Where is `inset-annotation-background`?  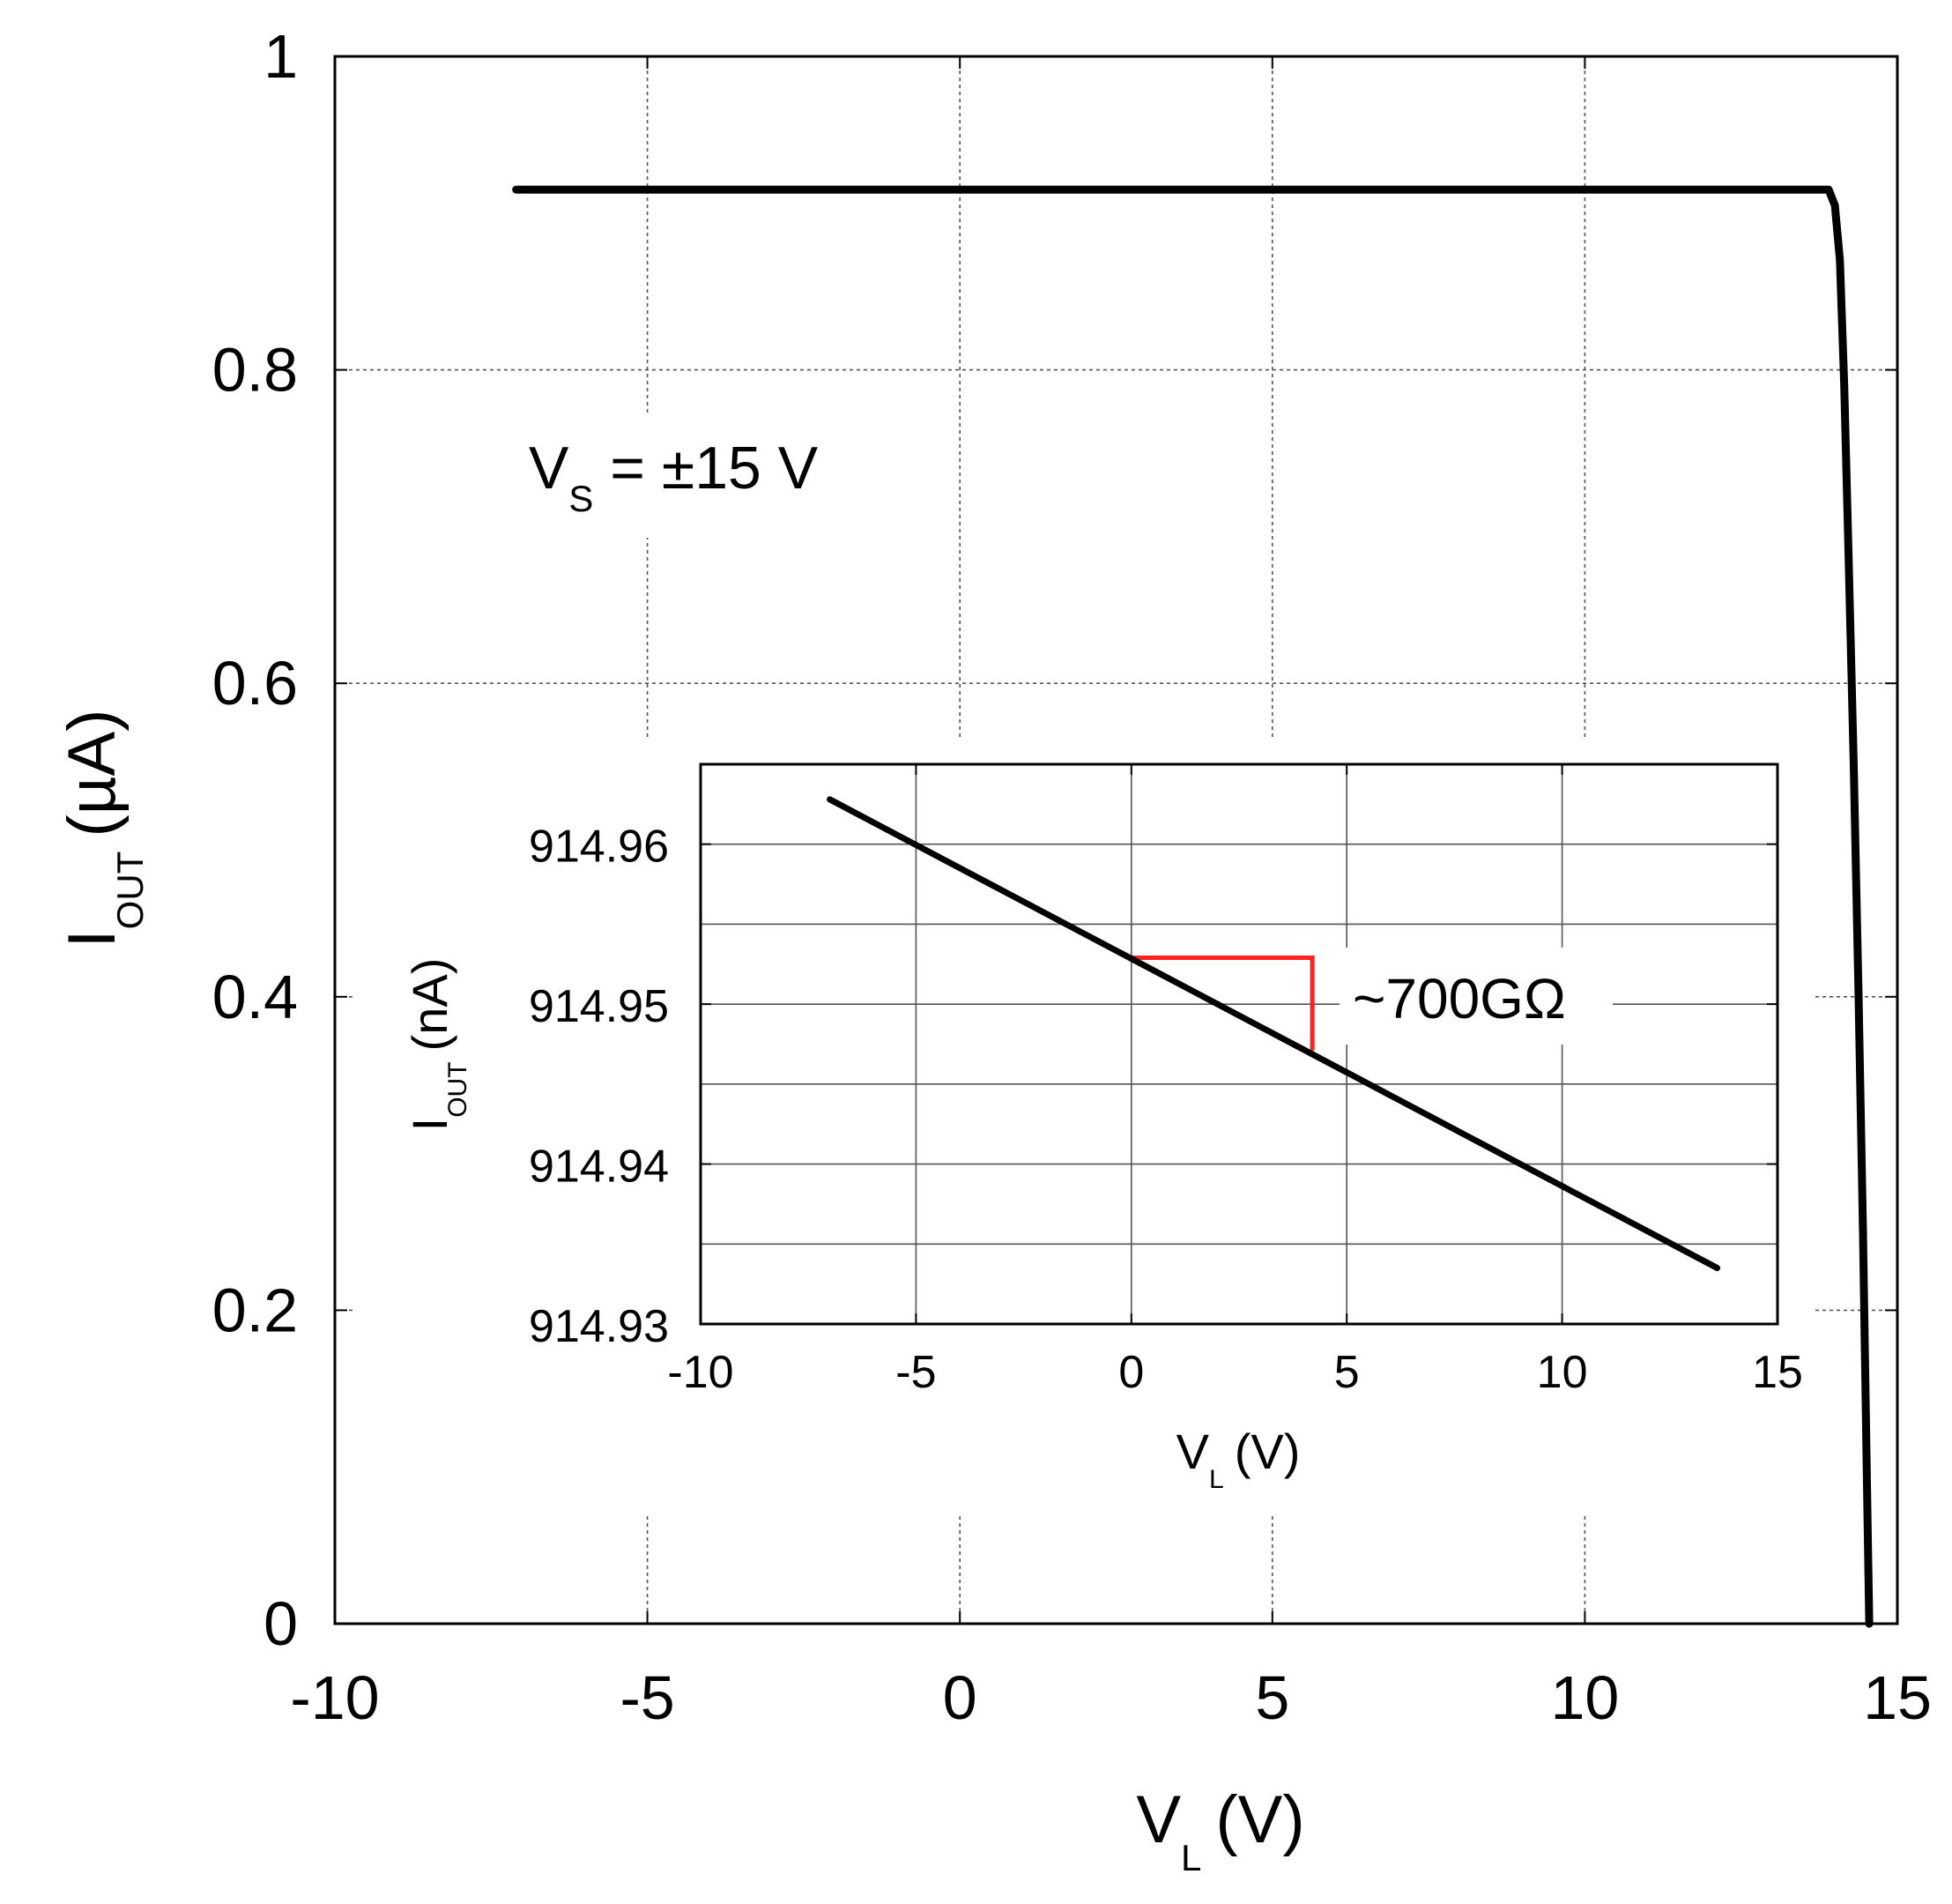 inset-annotation-background is located at coordinates (1476, 996).